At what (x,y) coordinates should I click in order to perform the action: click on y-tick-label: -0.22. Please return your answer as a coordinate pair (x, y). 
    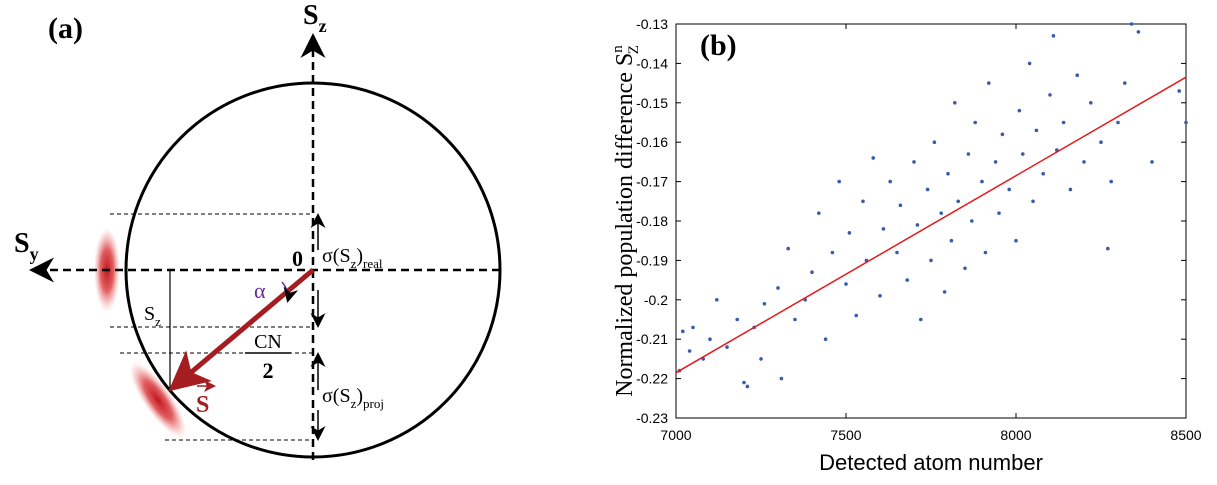
    Looking at the image, I should click on (652, 379).